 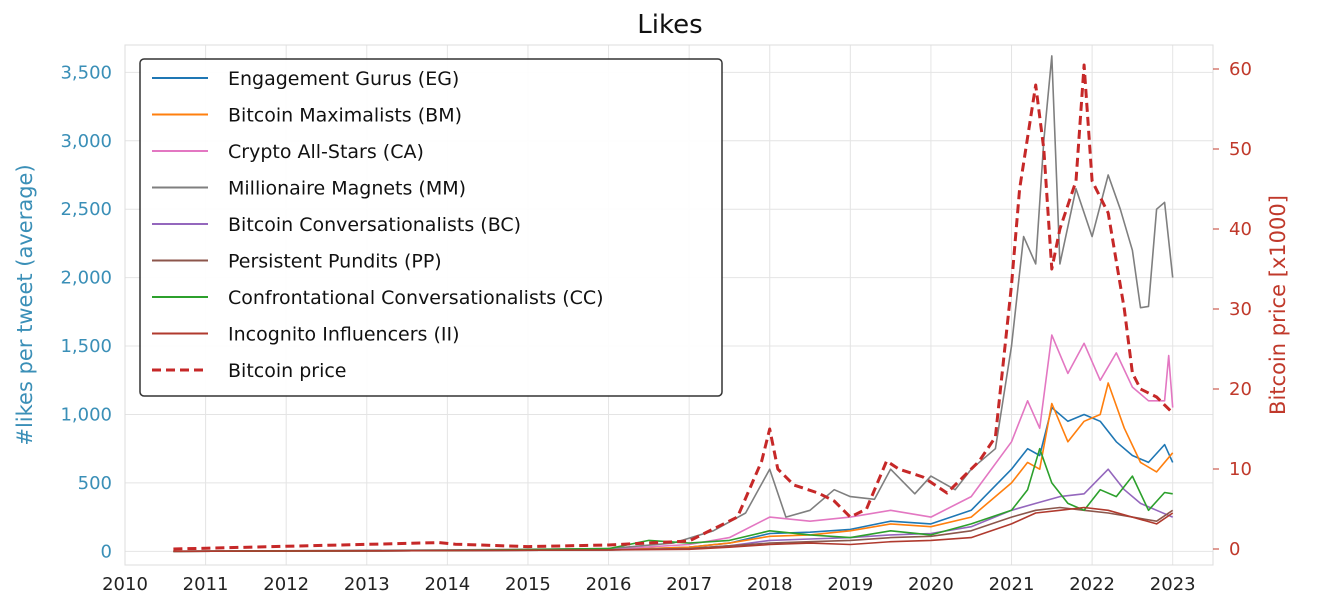 What do you see at coordinates (1012, 584) in the screenshot?
I see `x-tick-label: 2021` at bounding box center [1012, 584].